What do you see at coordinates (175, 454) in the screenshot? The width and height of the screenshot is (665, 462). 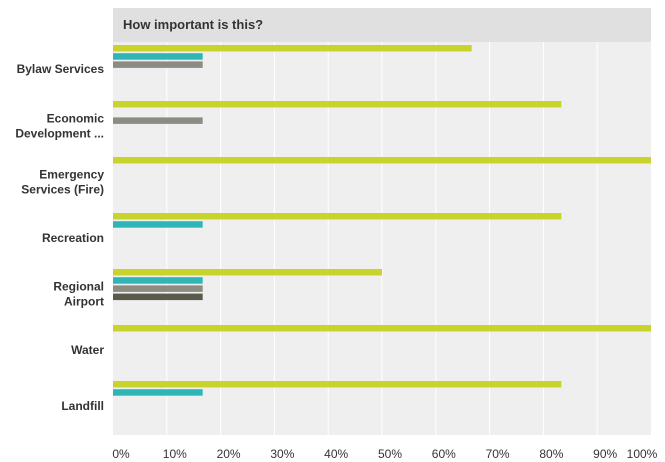 I see `x-tick-label: 10%` at bounding box center [175, 454].